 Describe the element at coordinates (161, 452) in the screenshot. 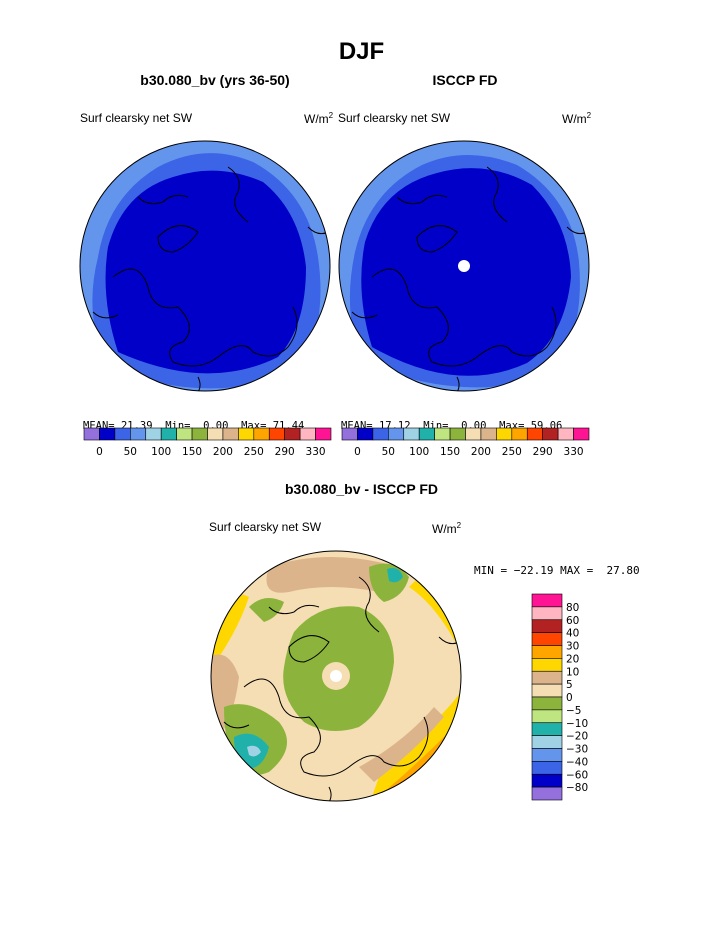

I see `panel1-colorbar-tick-label: 100` at that location.